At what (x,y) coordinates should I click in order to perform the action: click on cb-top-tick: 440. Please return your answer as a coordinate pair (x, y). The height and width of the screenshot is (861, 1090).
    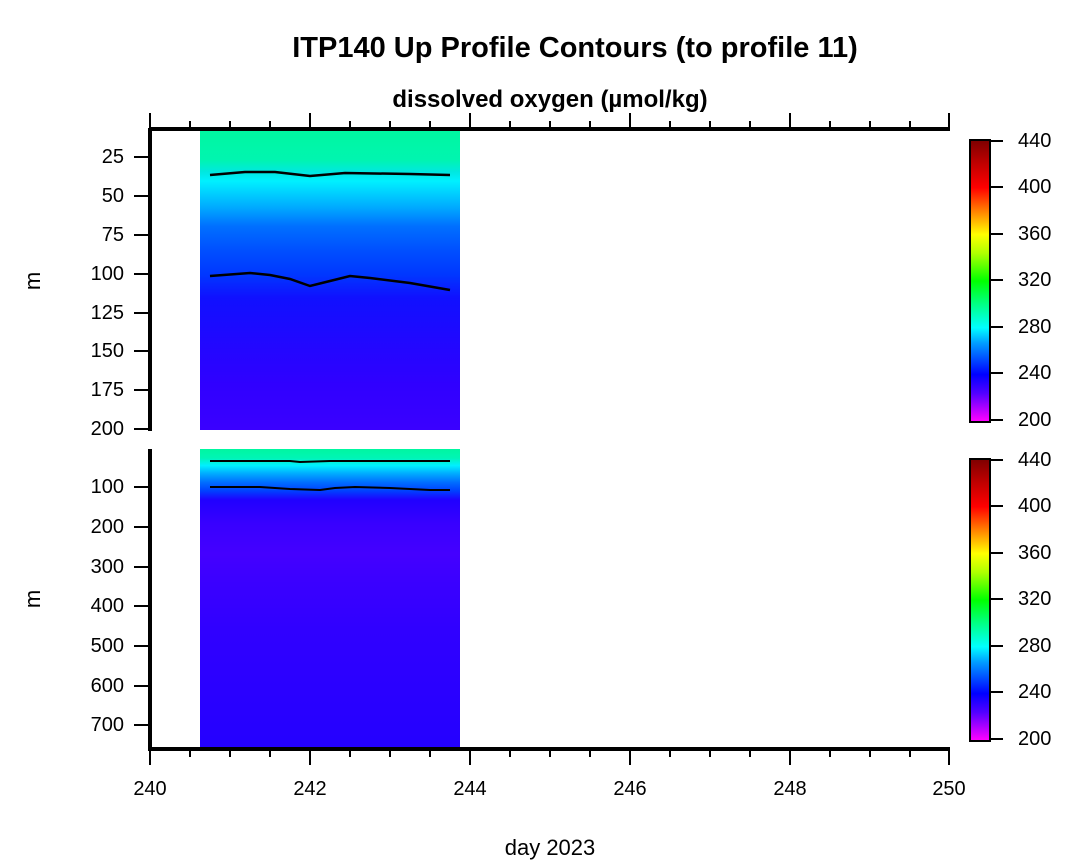
    Looking at the image, I should click on (1035, 141).